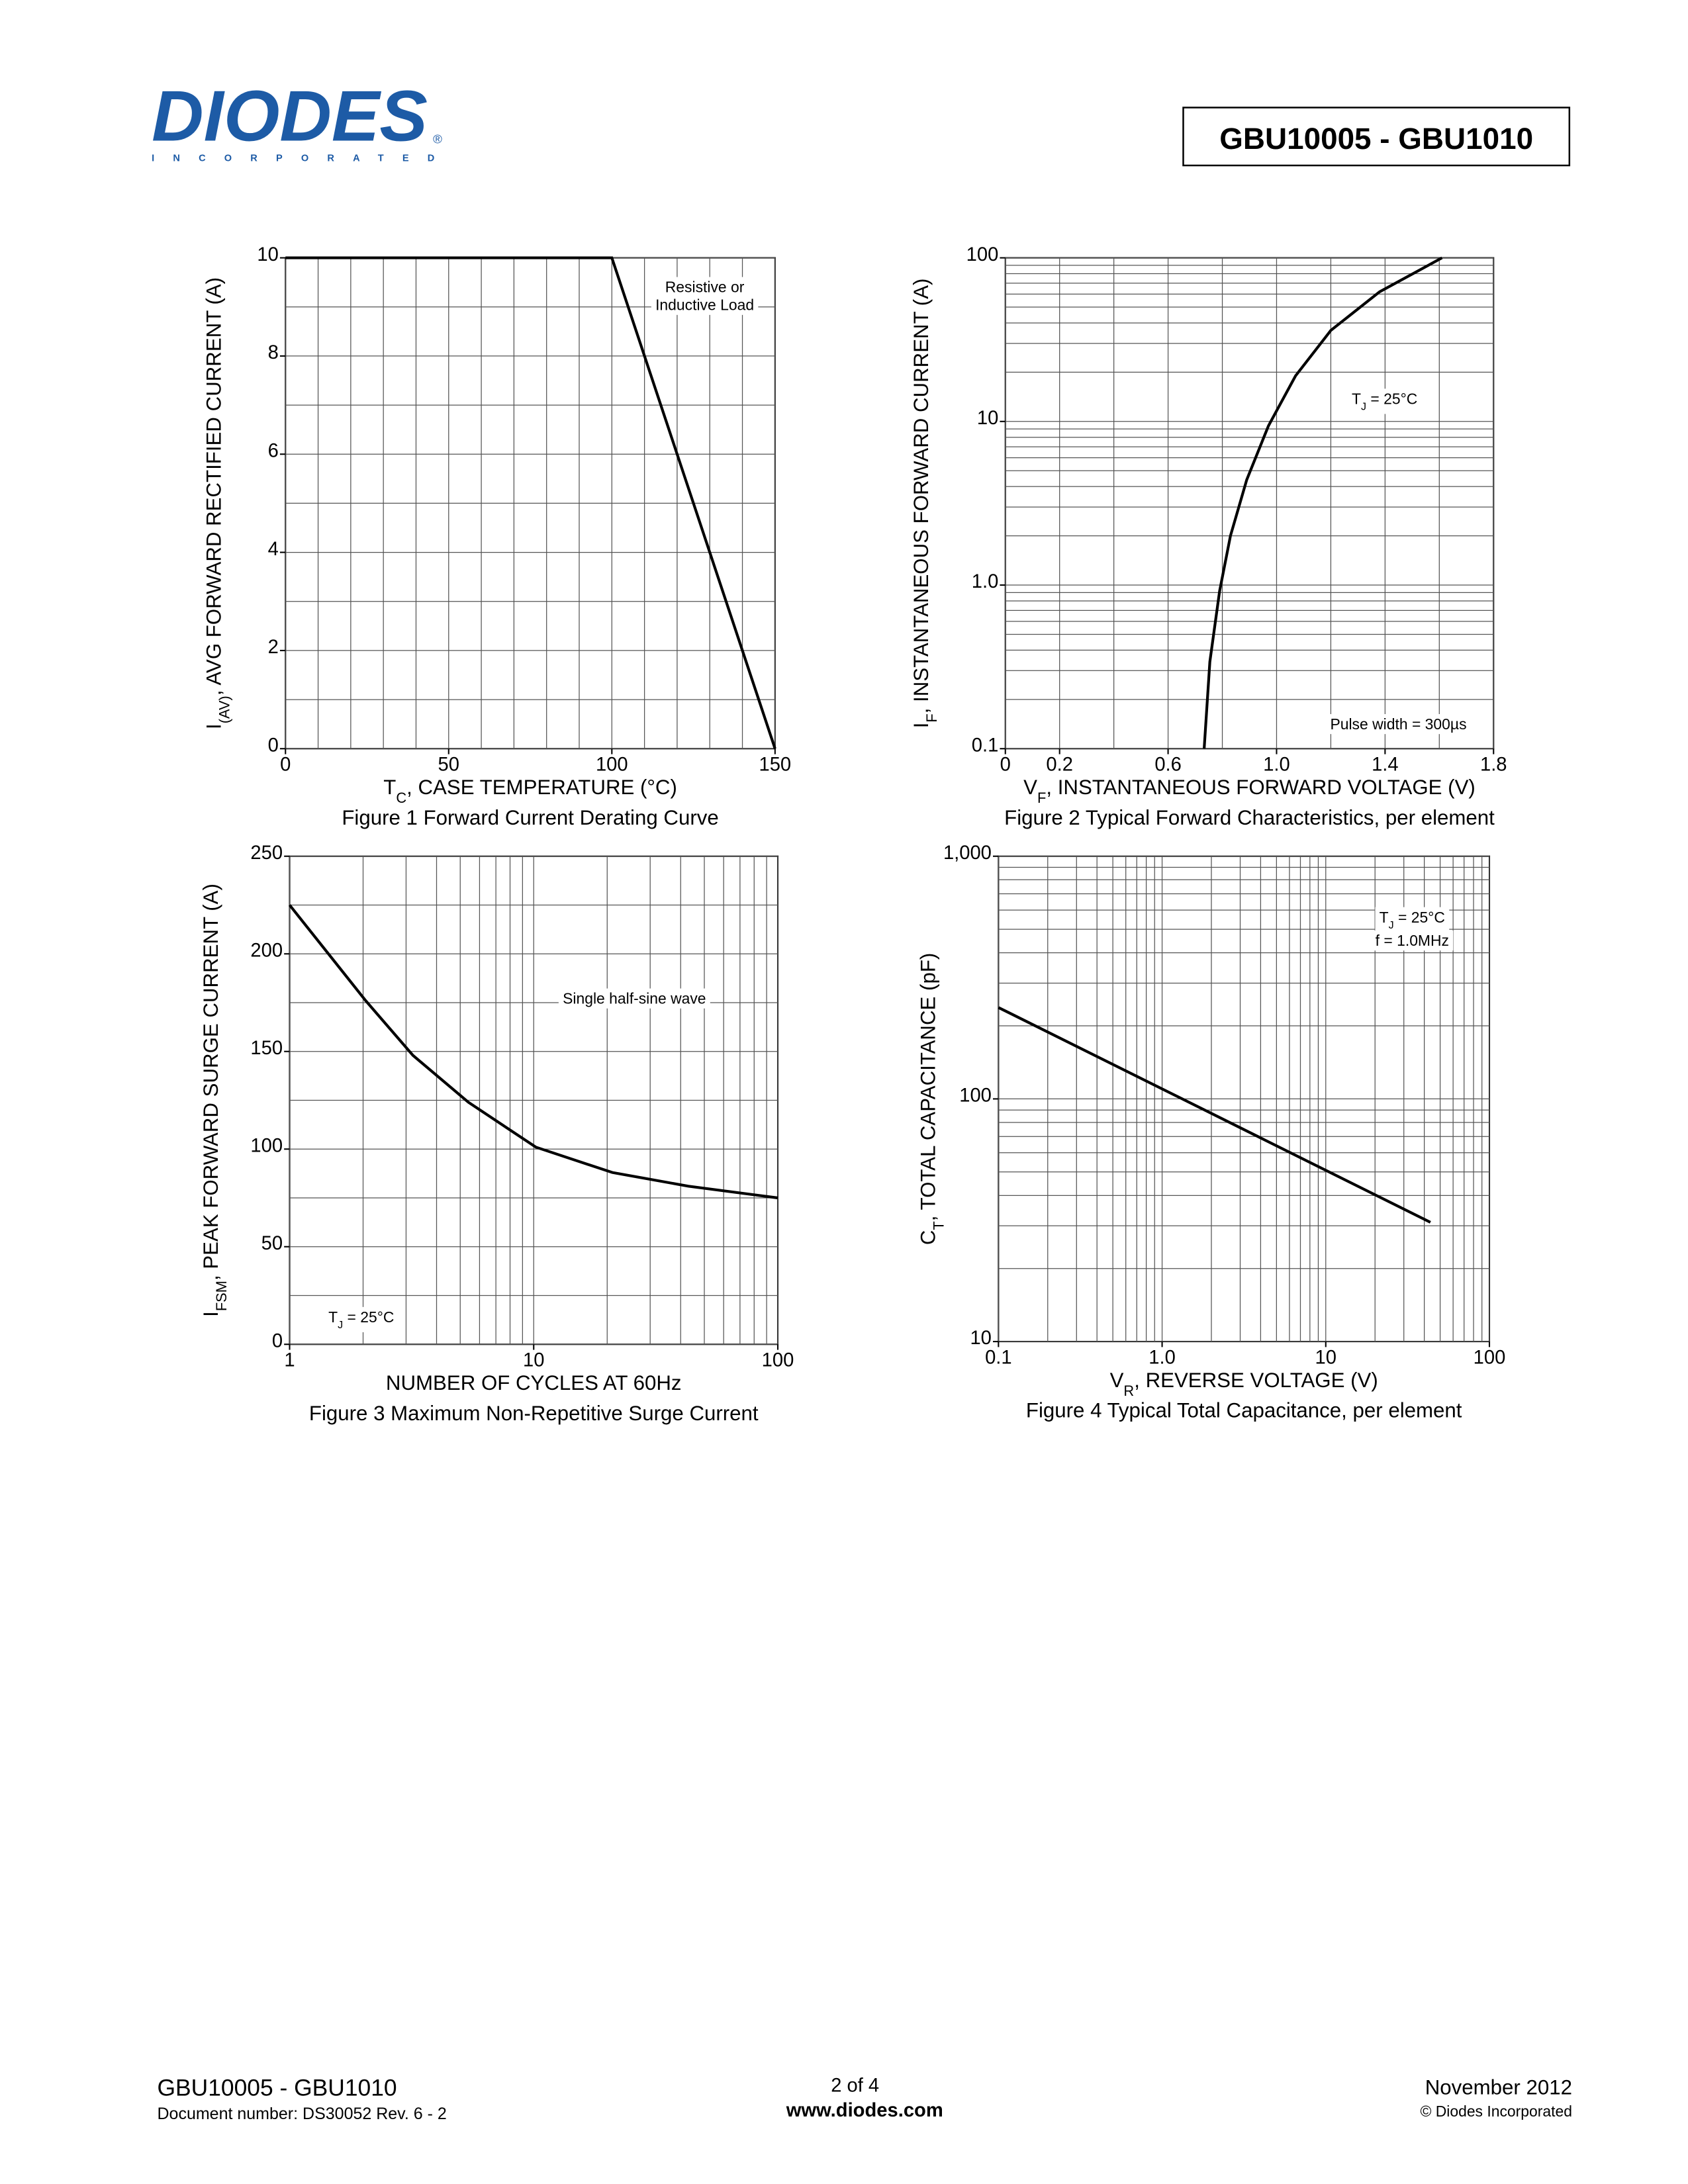 This screenshot has height=2184, width=1688. What do you see at coordinates (530, 818) in the screenshot?
I see `figure-caption: Figure 1 Forward Current Derating Curve` at bounding box center [530, 818].